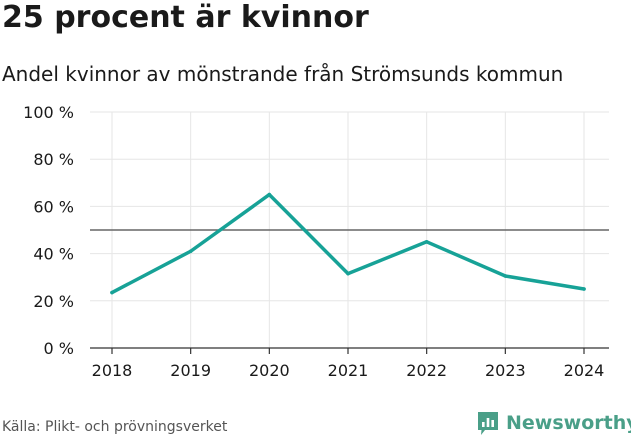  I want to click on data-point-2024, so click(584, 289).